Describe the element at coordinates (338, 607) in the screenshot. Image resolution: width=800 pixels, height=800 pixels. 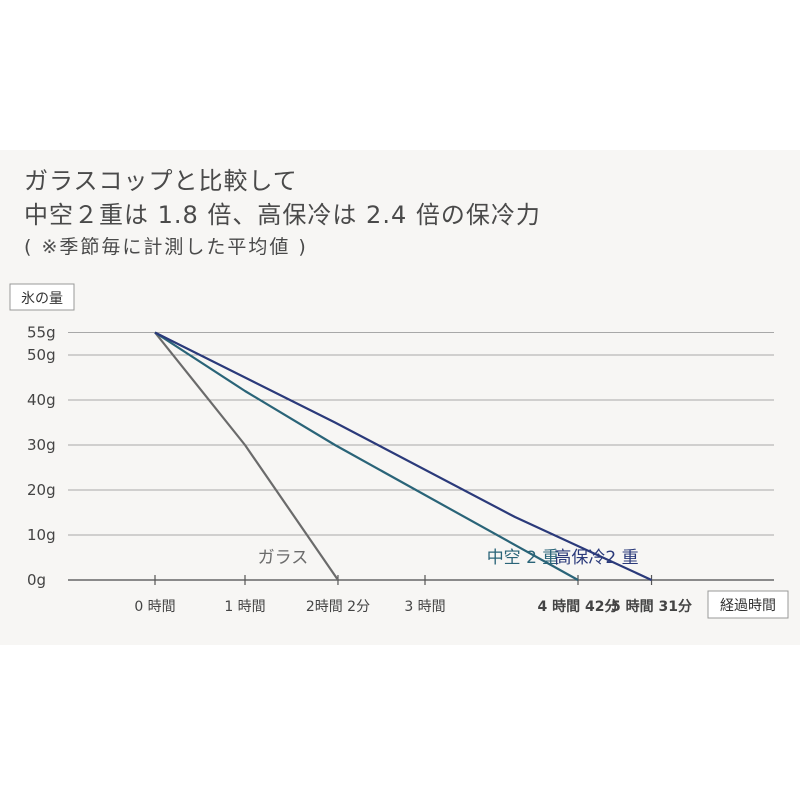
I see `x-tick-label: 2時間 2分` at that location.